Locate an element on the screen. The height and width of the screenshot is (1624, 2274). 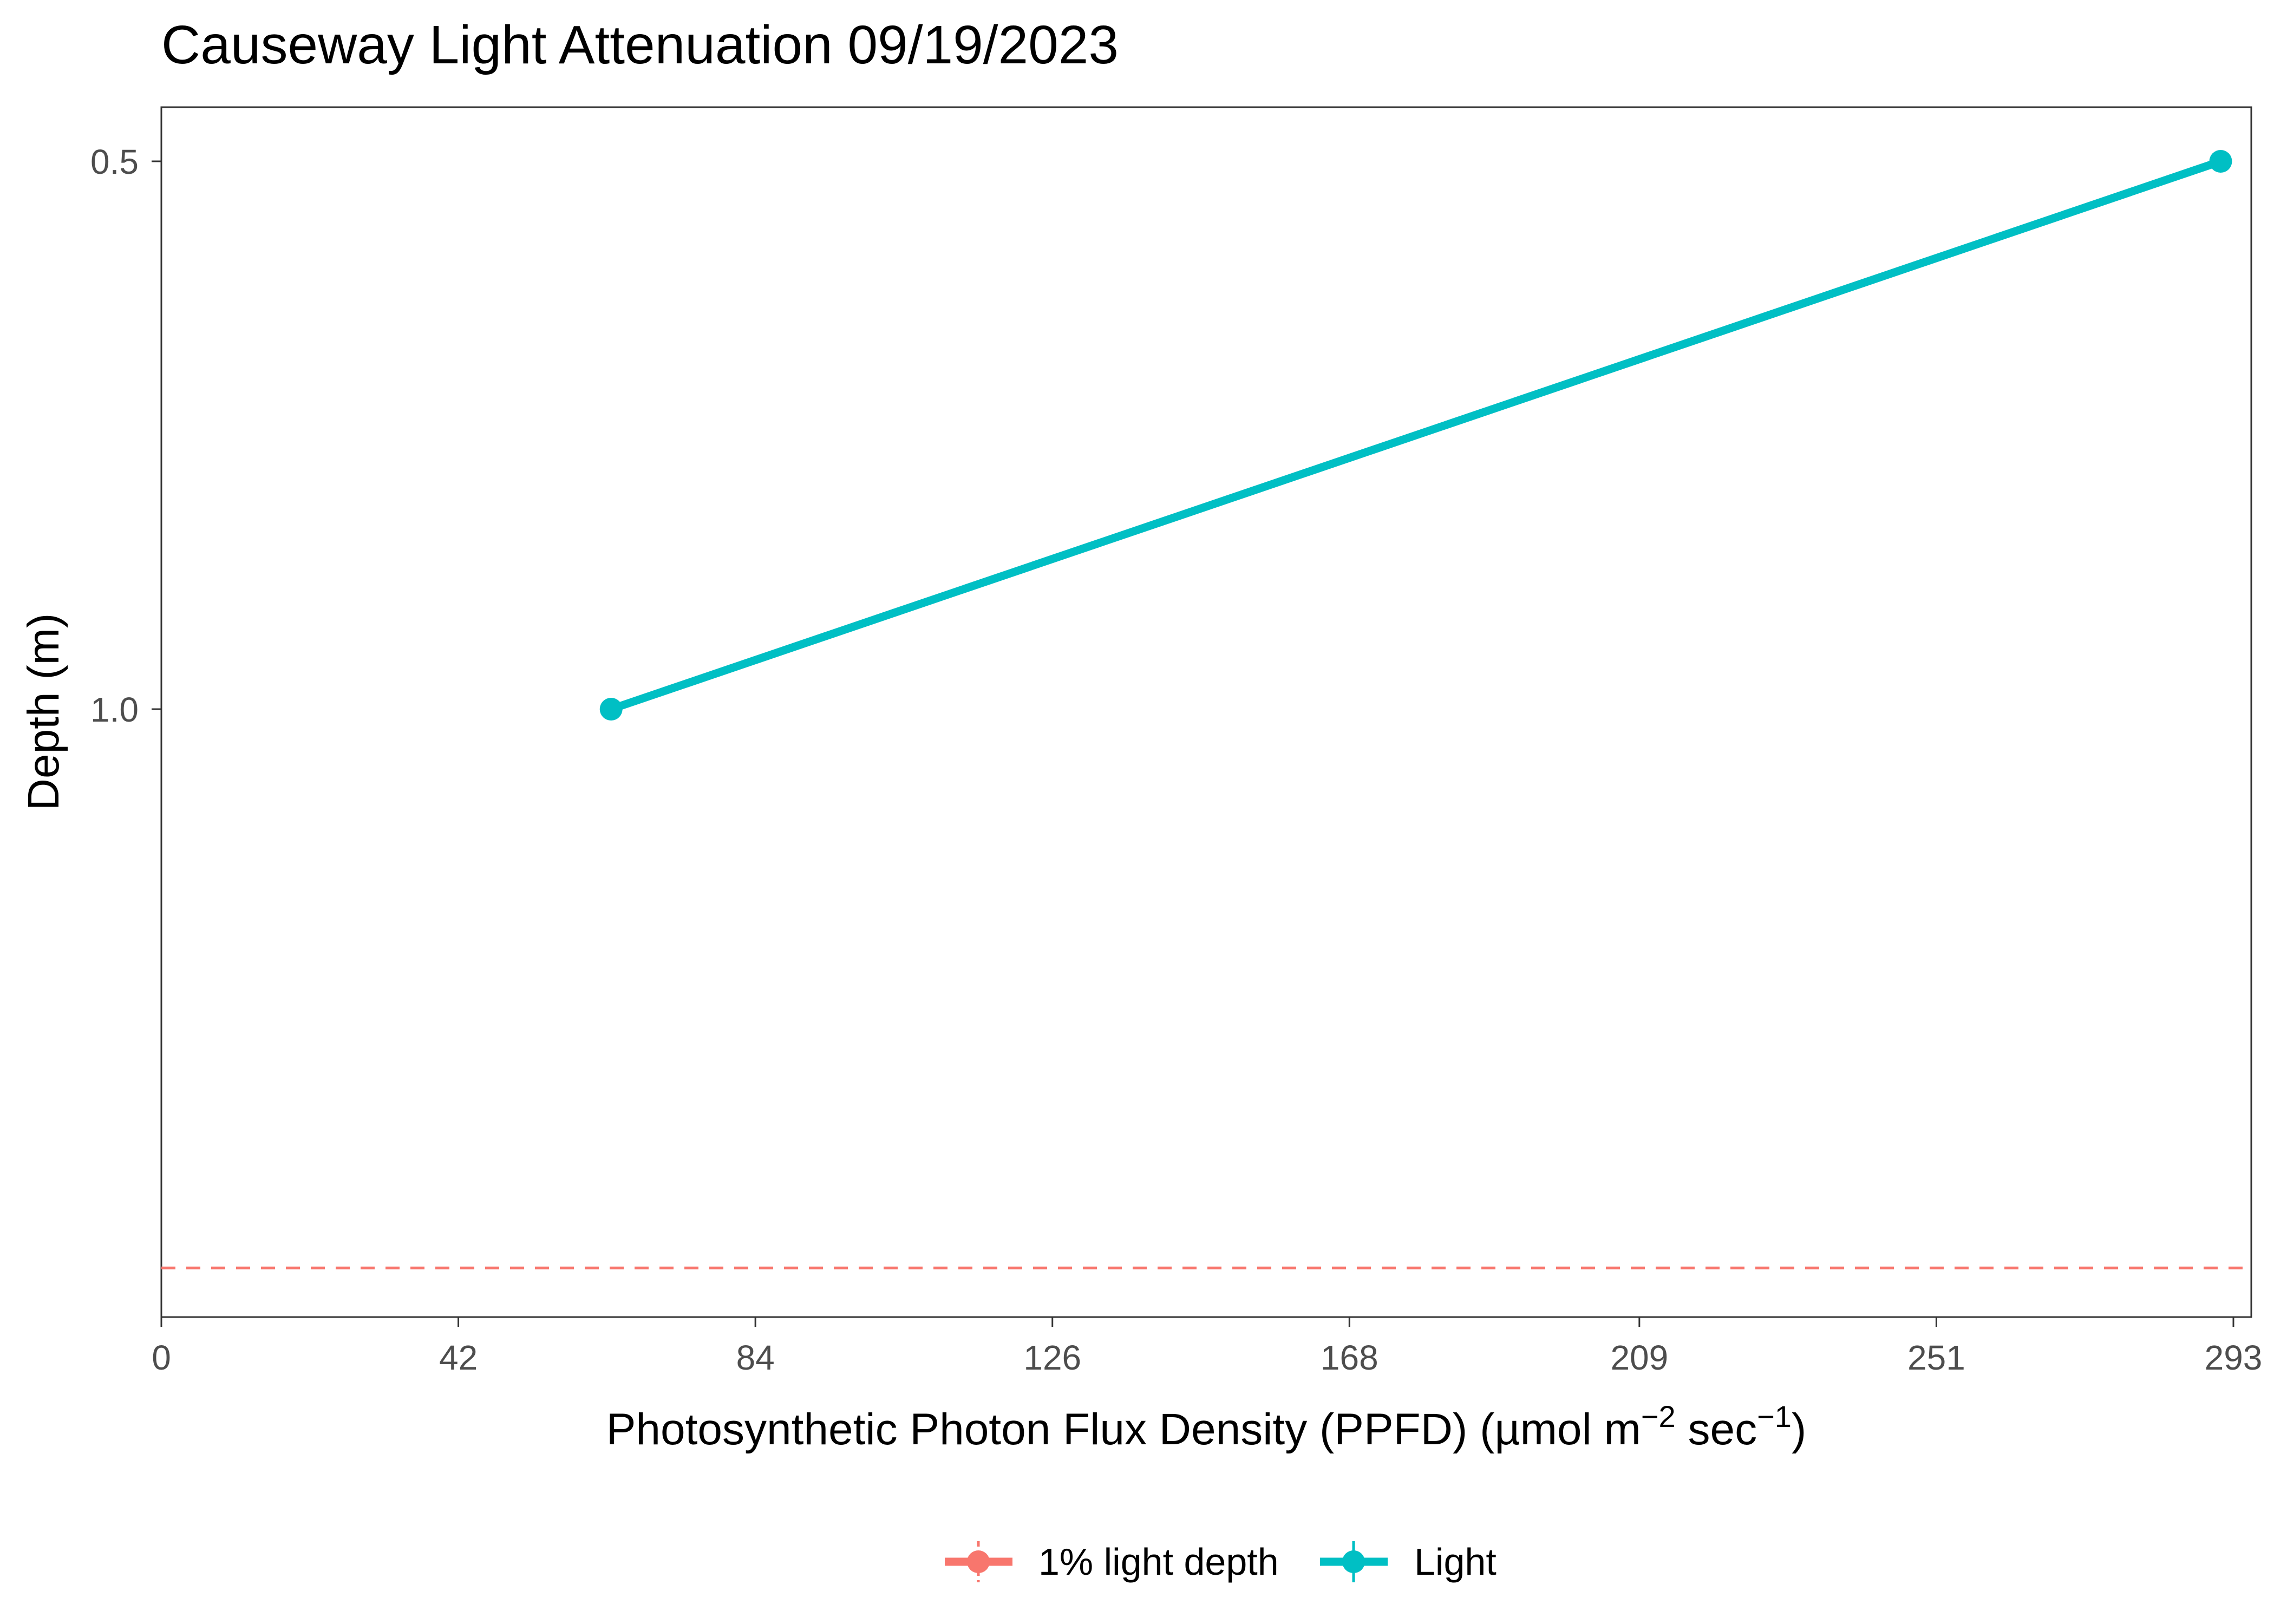
legend: 1% light depth Light is located at coordinates (1221, 1562).